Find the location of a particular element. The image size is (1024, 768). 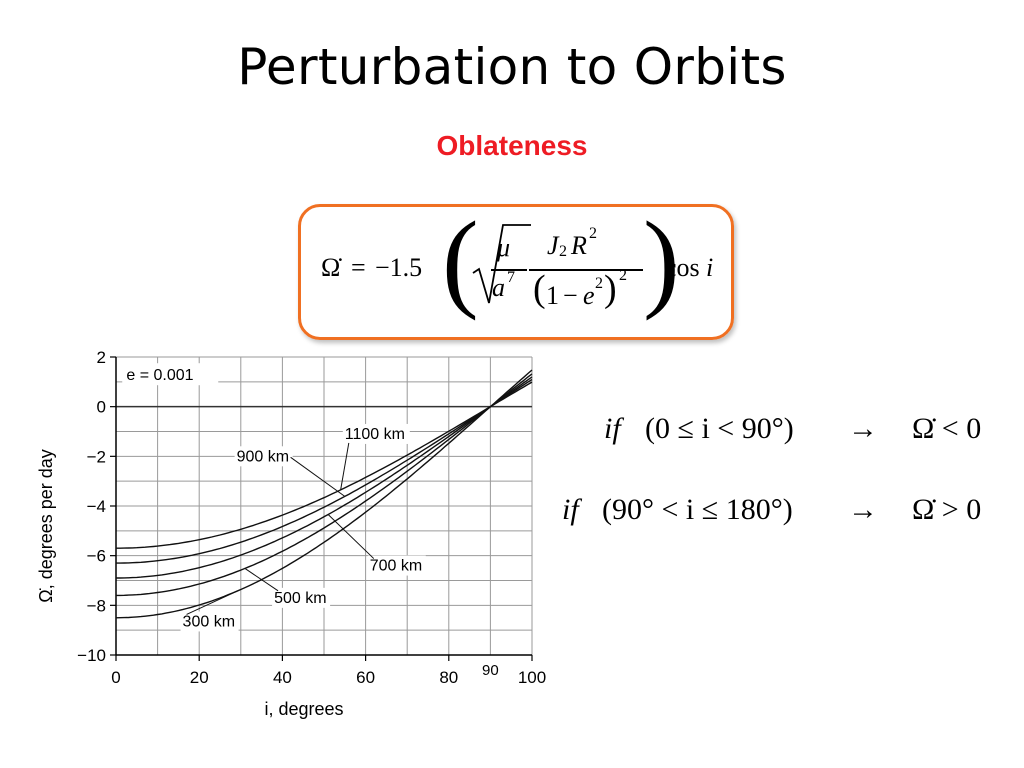

sqrt-symbol is located at coordinates (501, 264).